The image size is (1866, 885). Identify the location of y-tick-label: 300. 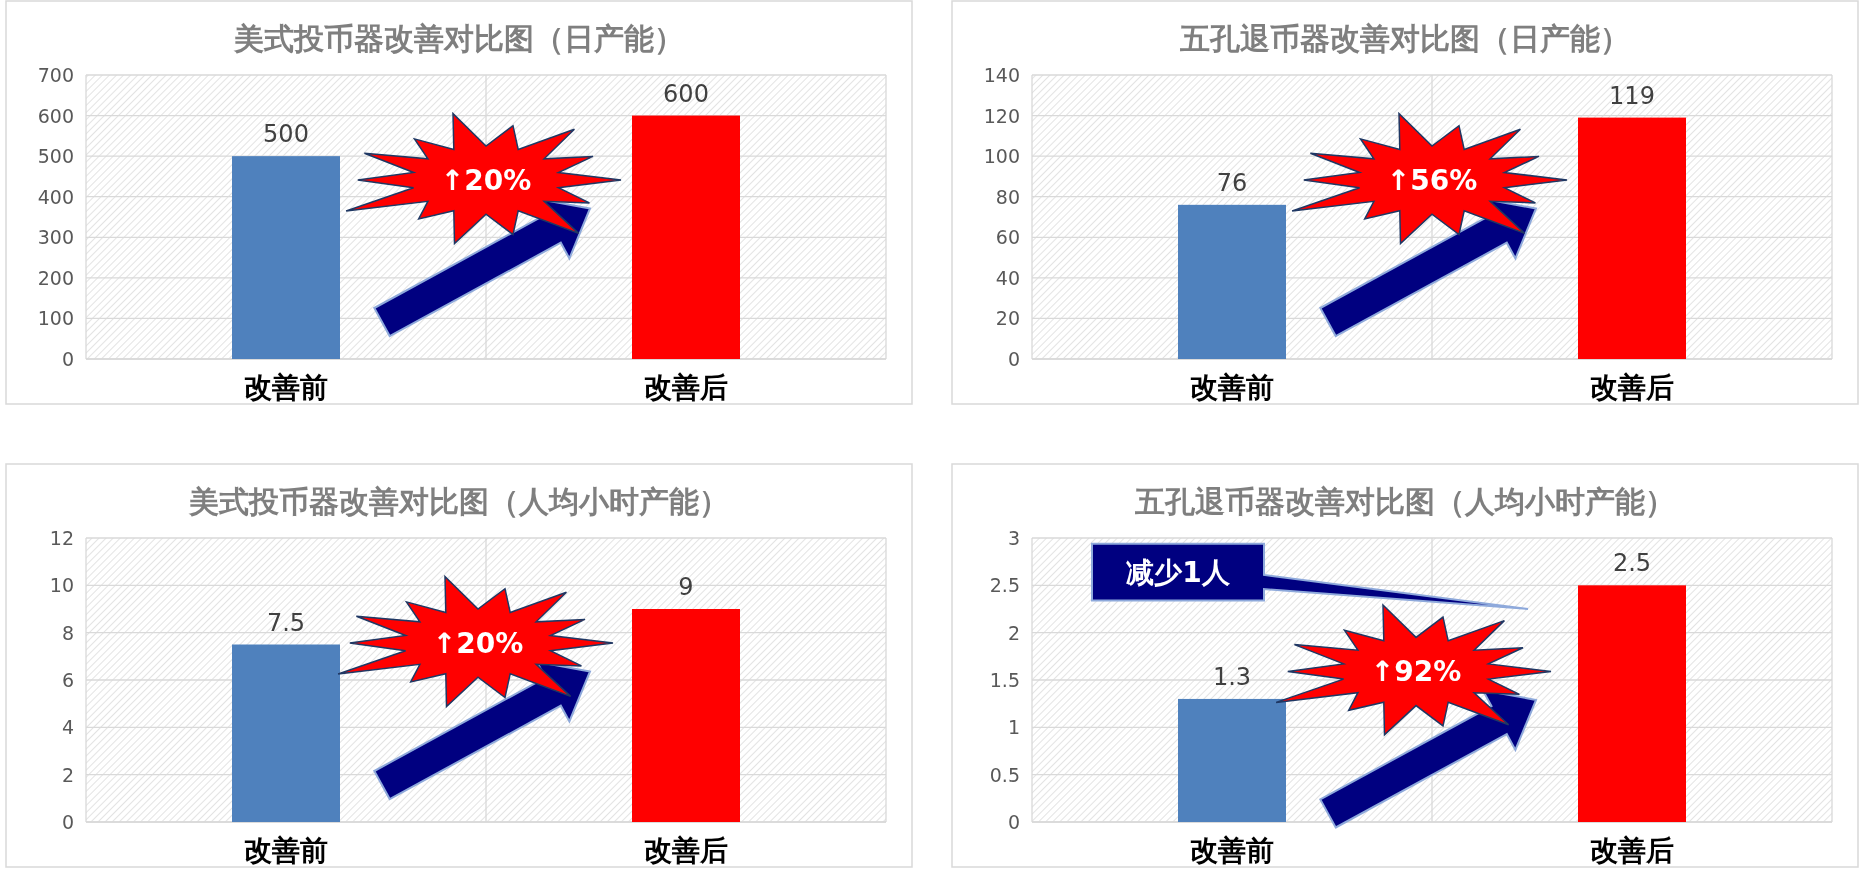
(55, 237).